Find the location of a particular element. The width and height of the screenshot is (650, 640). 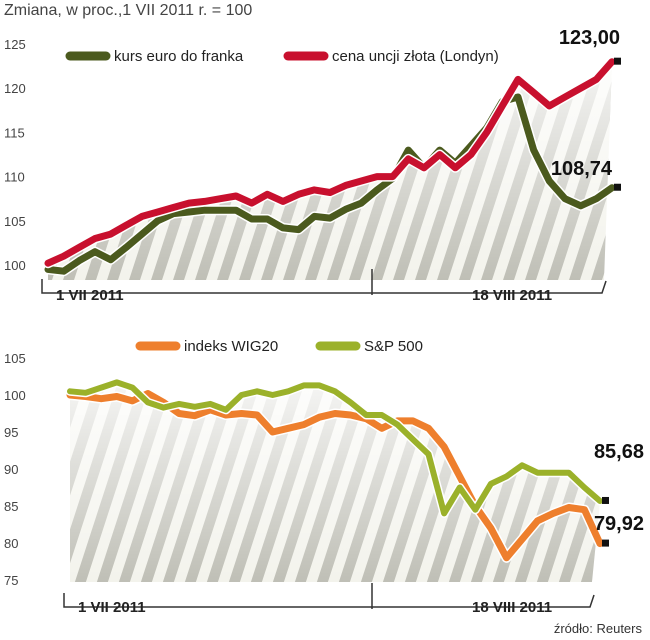

end-value-label: 123,00 is located at coordinates (589, 38).